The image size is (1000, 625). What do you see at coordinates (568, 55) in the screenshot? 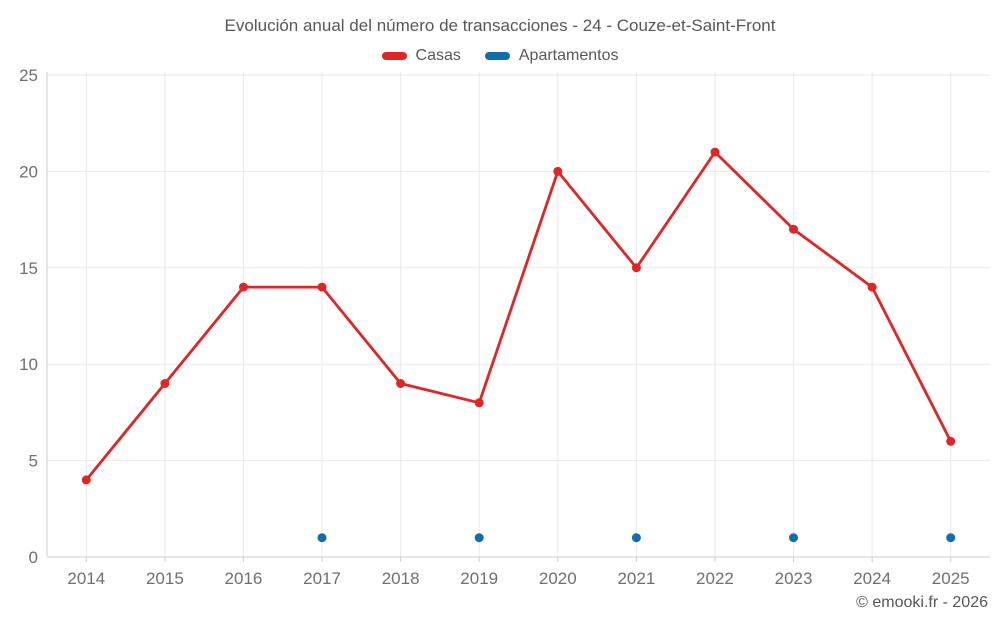
I see `apartamentos-legend-label: Apartamentos` at bounding box center [568, 55].